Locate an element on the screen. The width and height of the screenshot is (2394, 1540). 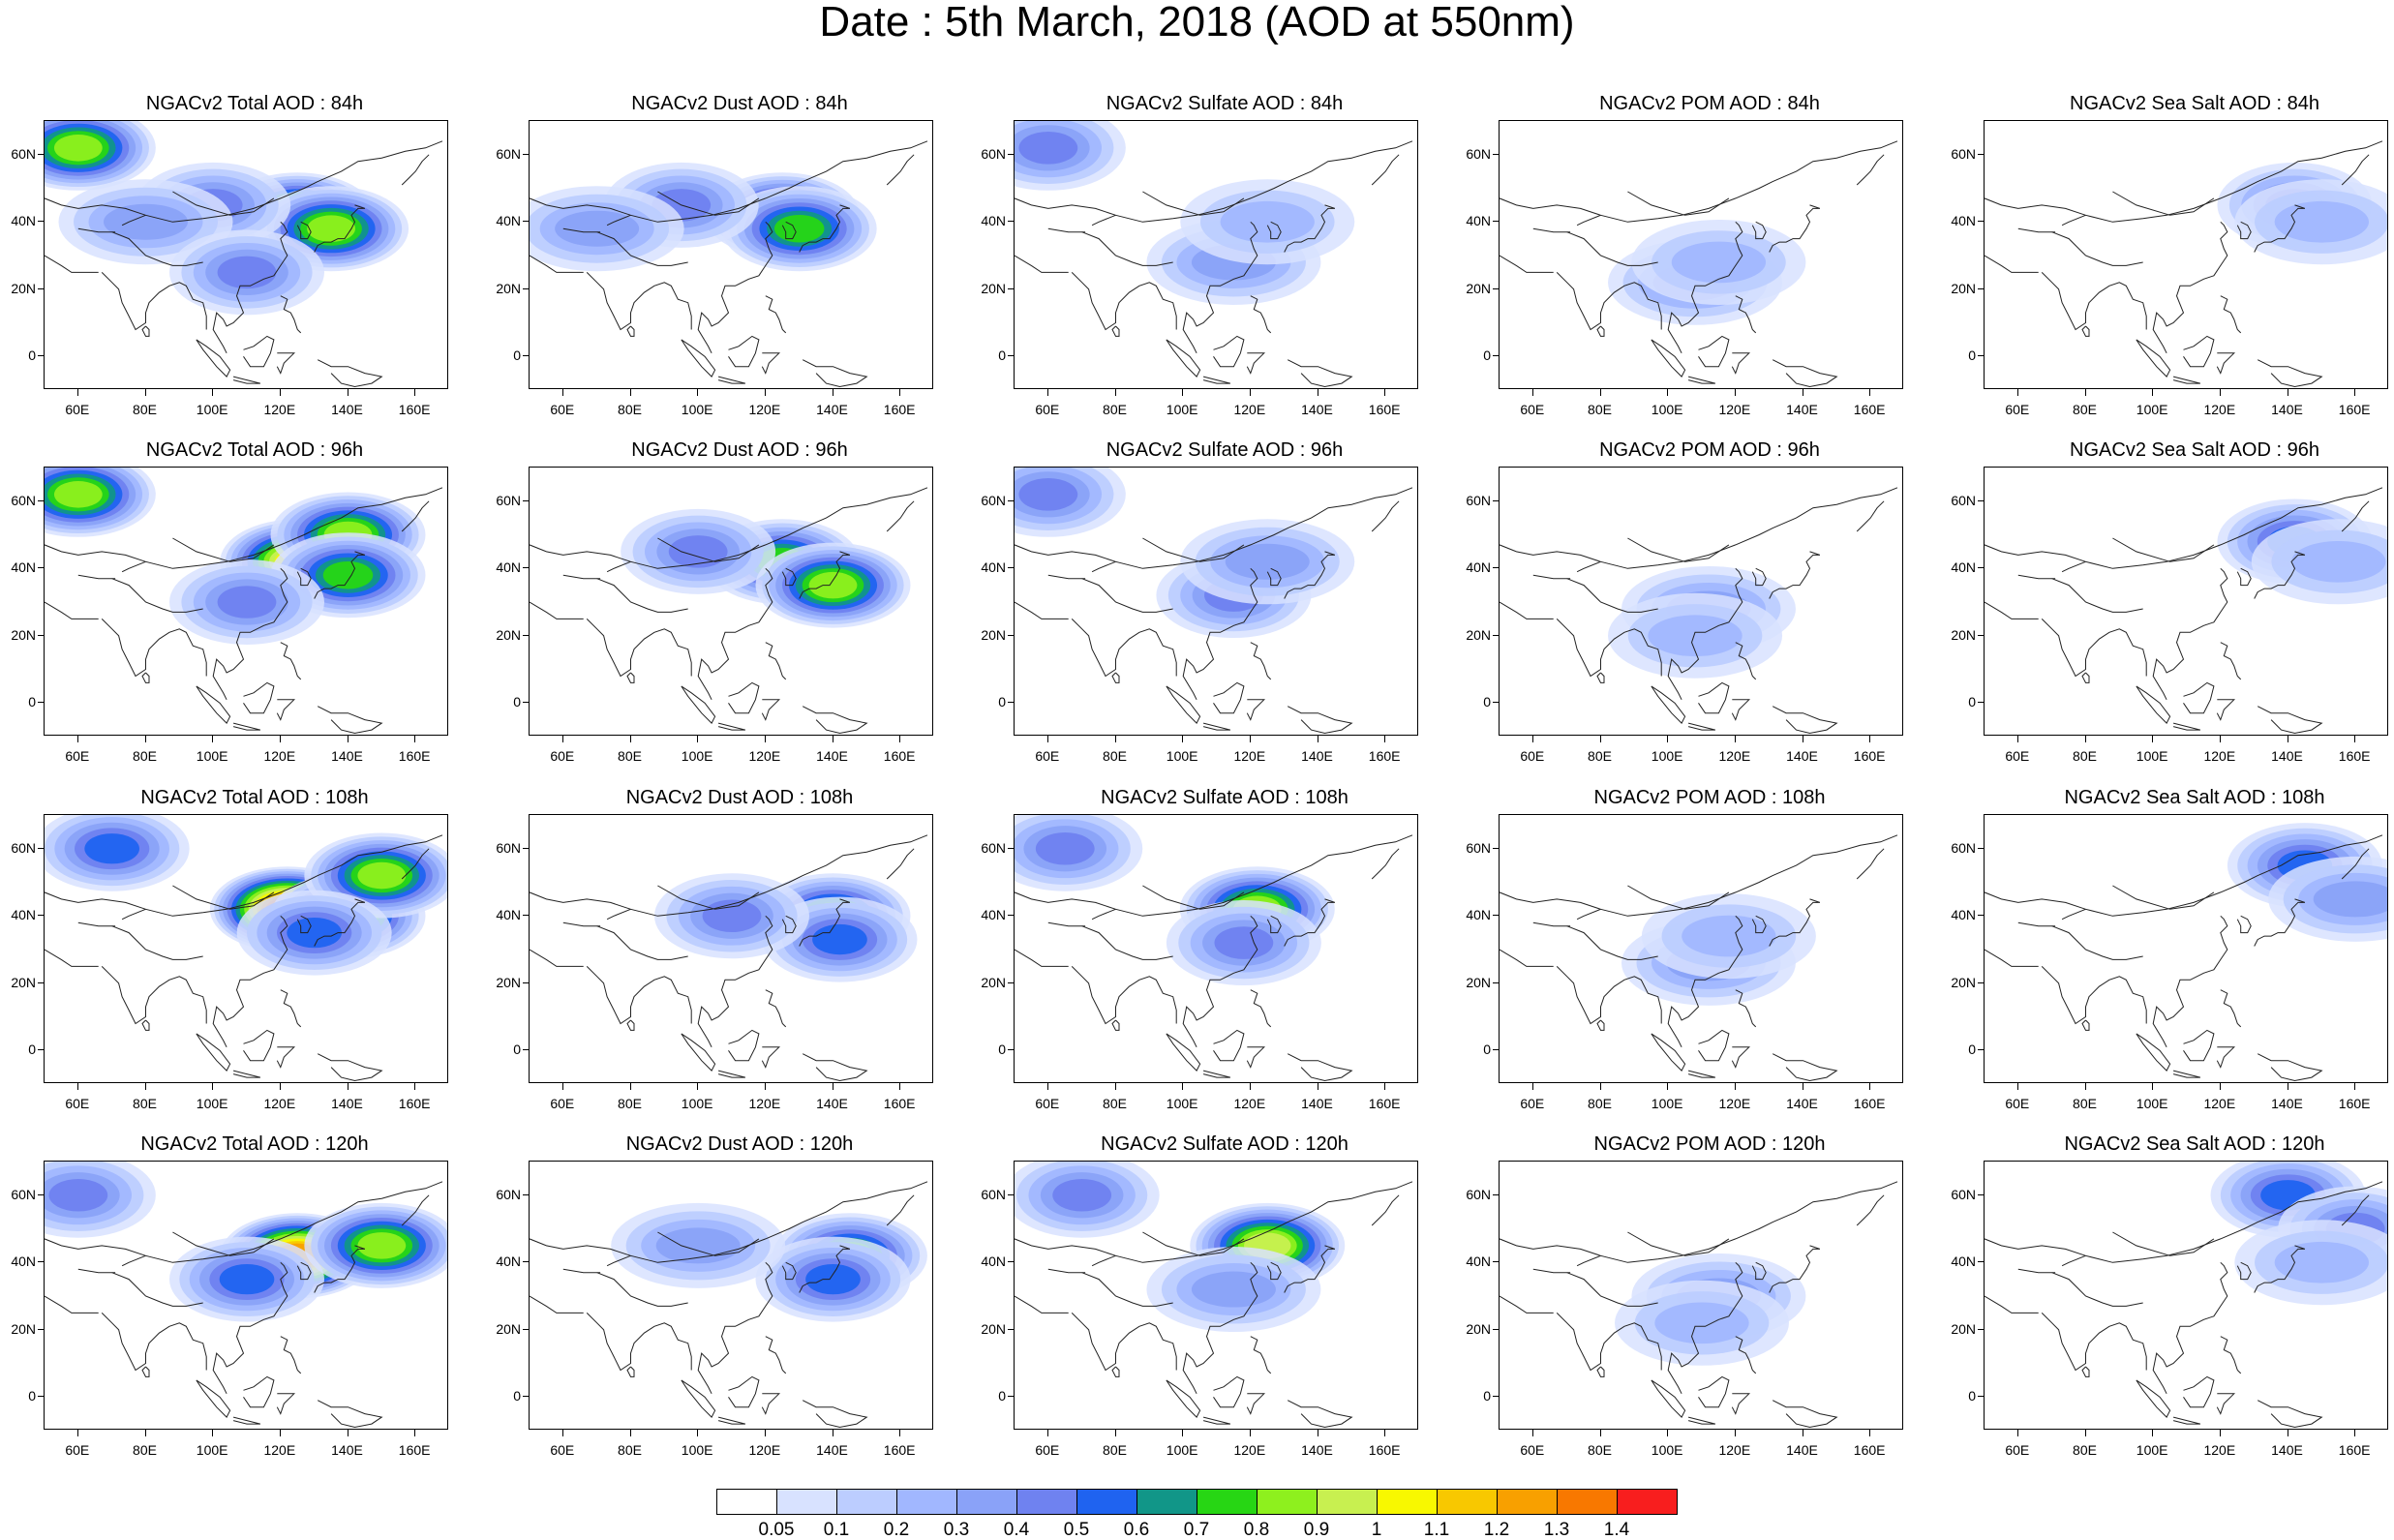
lat-tick-label: 20N is located at coordinates (1964, 1328).